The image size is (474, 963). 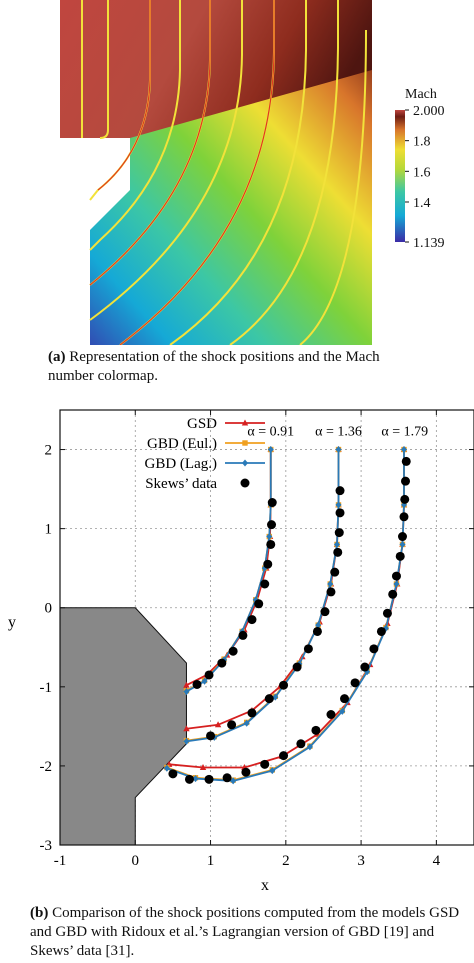 What do you see at coordinates (136, 861) in the screenshot?
I see `x-tick-label: 0` at bounding box center [136, 861].